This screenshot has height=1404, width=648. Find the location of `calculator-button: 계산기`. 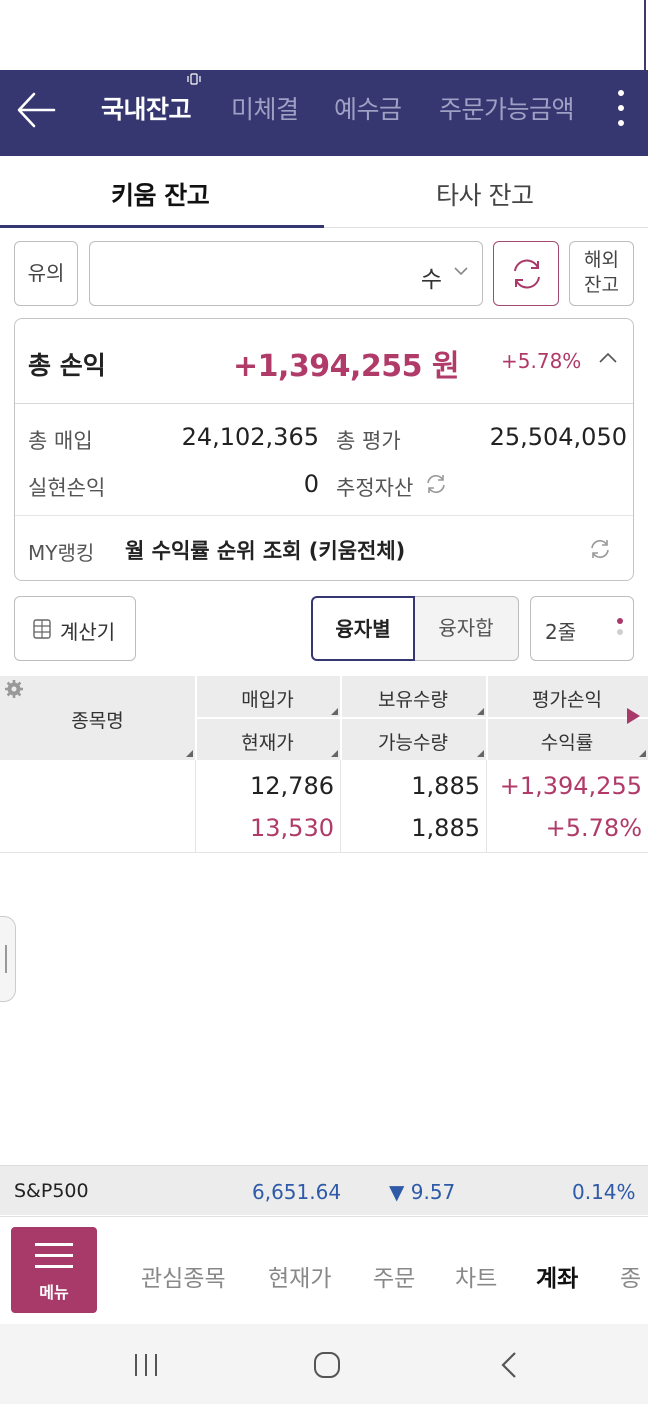

calculator-button: 계산기 is located at coordinates (75, 628).